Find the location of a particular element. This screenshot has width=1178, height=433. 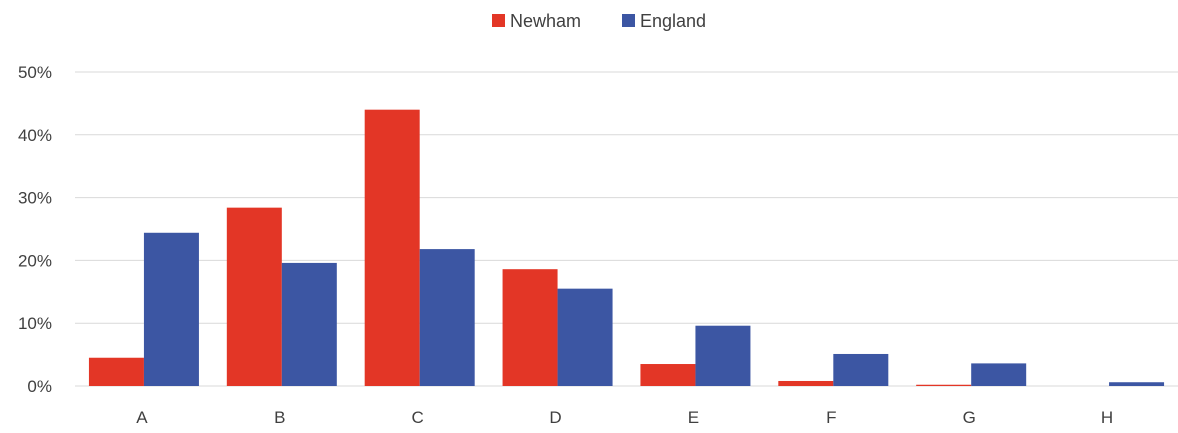

x-axis-ticks: A B C D E F G H is located at coordinates (624, 417).